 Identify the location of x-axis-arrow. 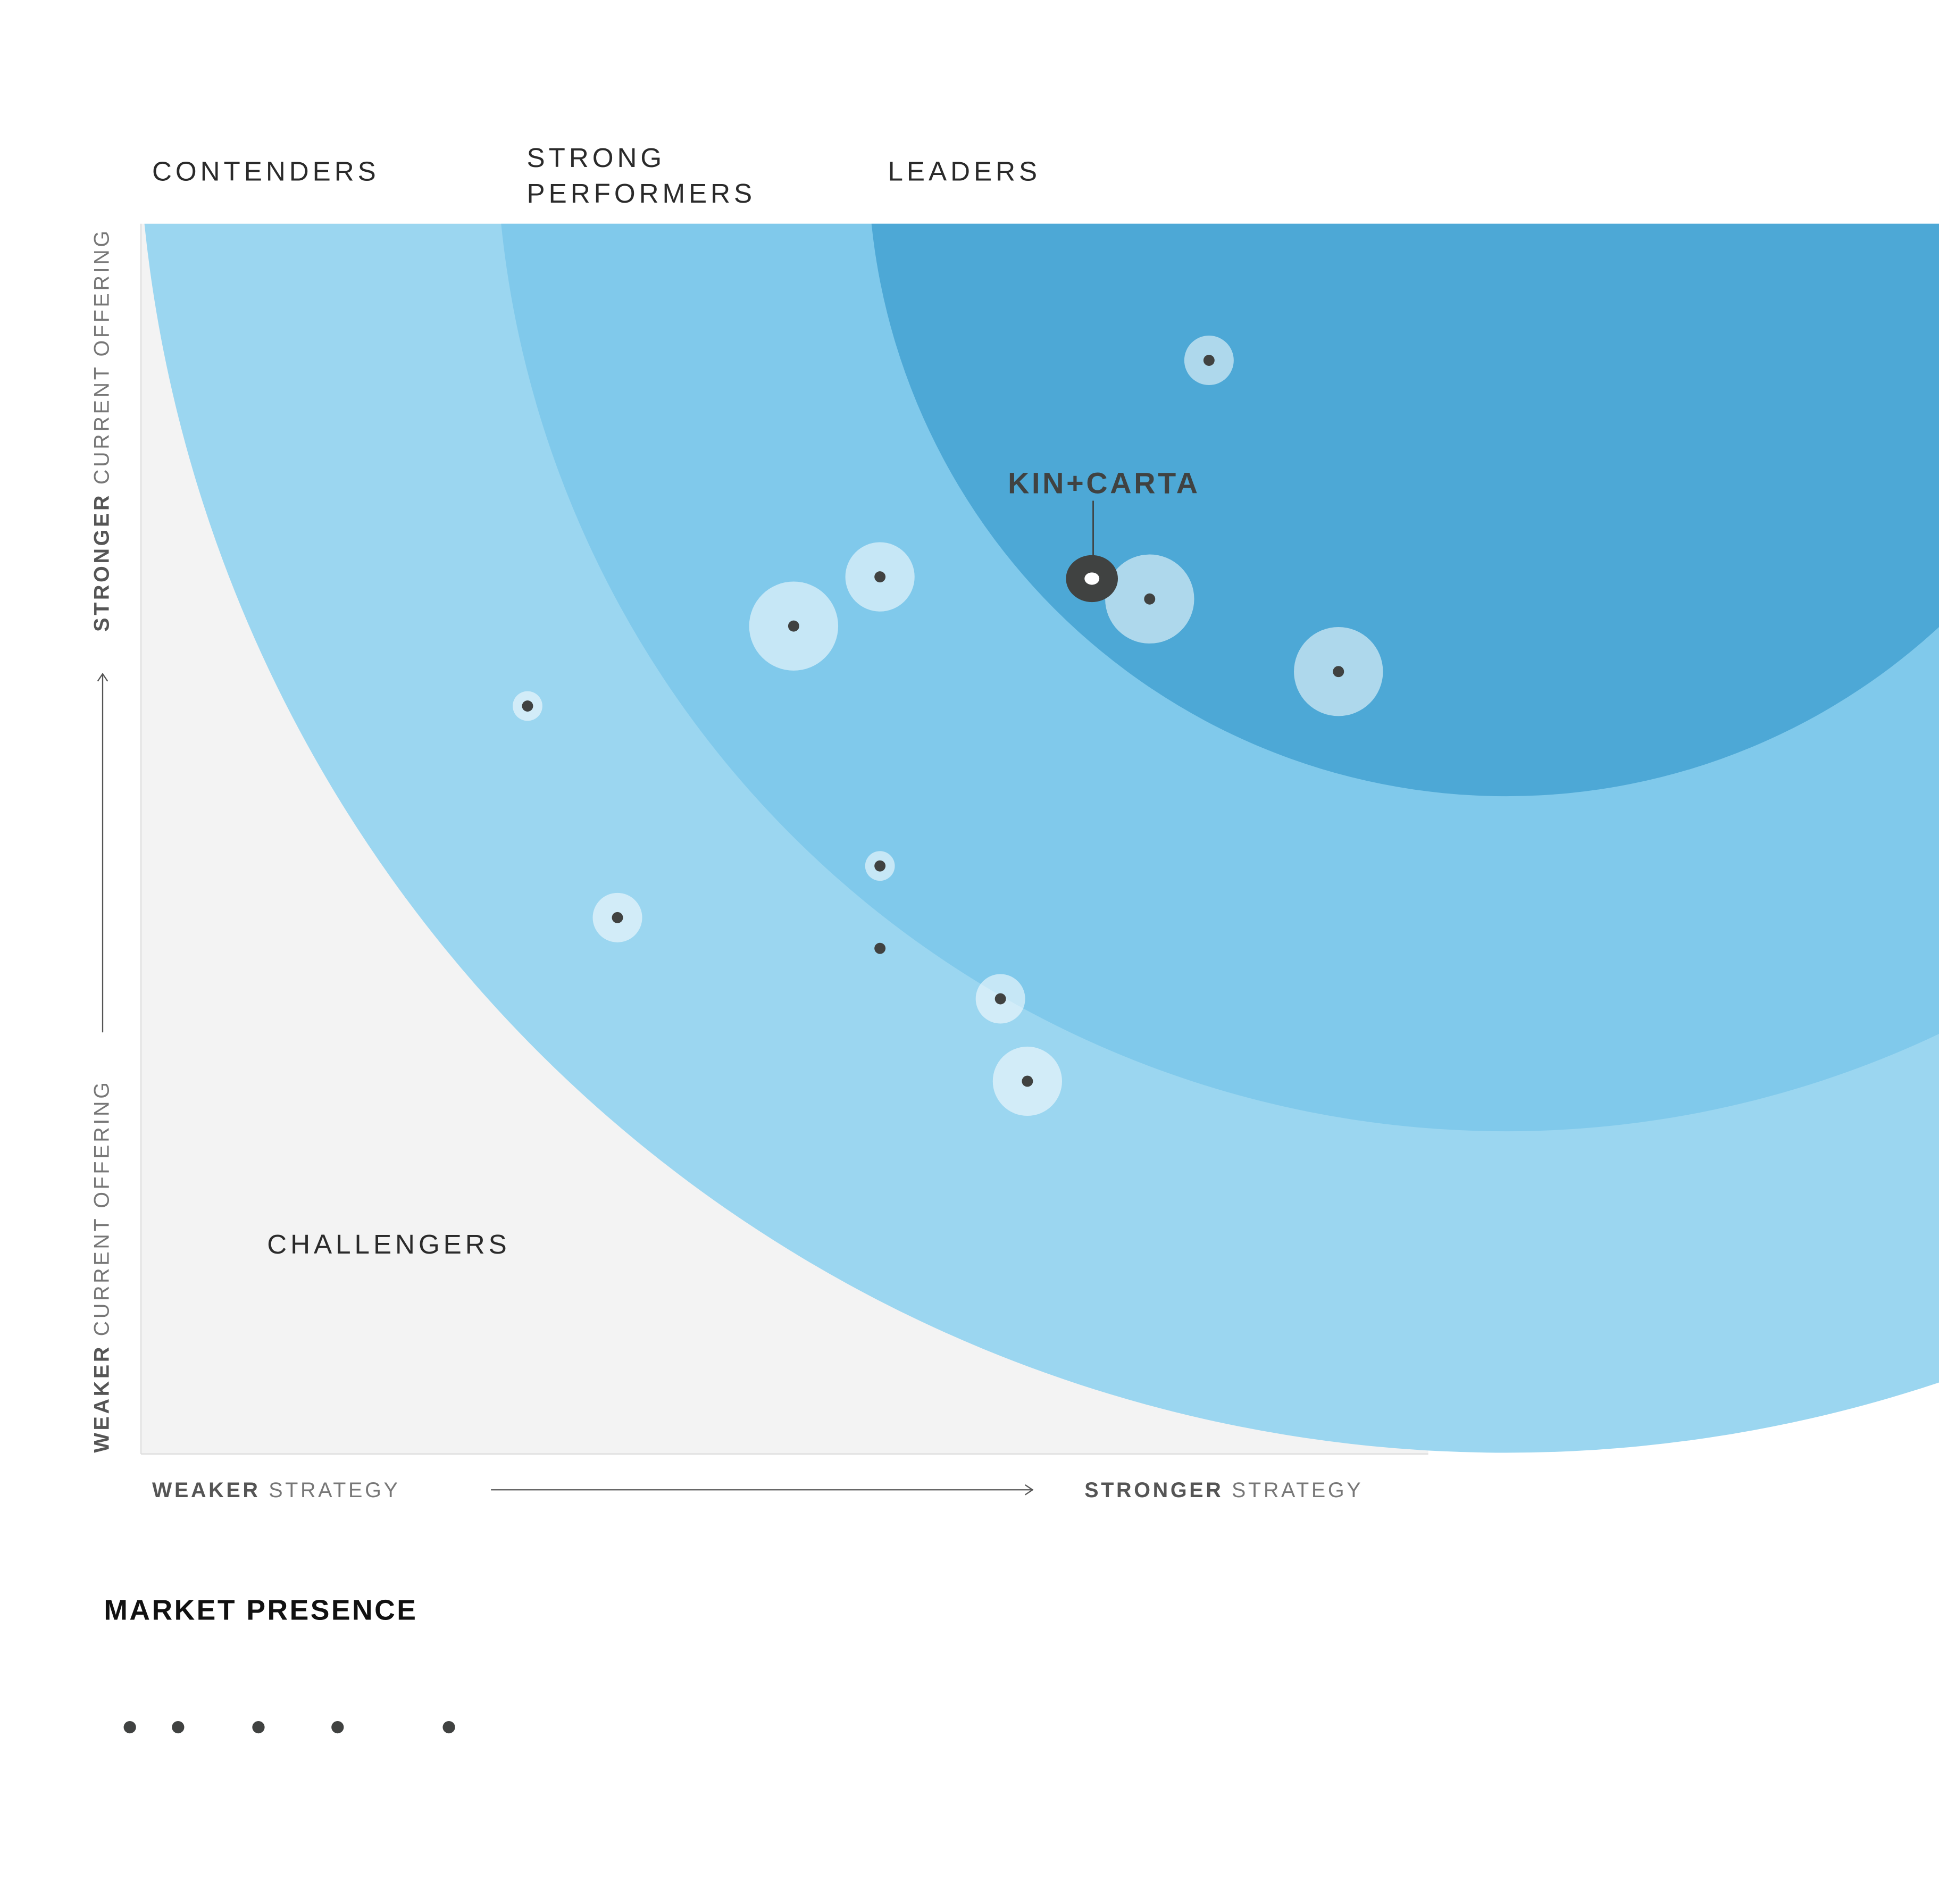
(762, 1490).